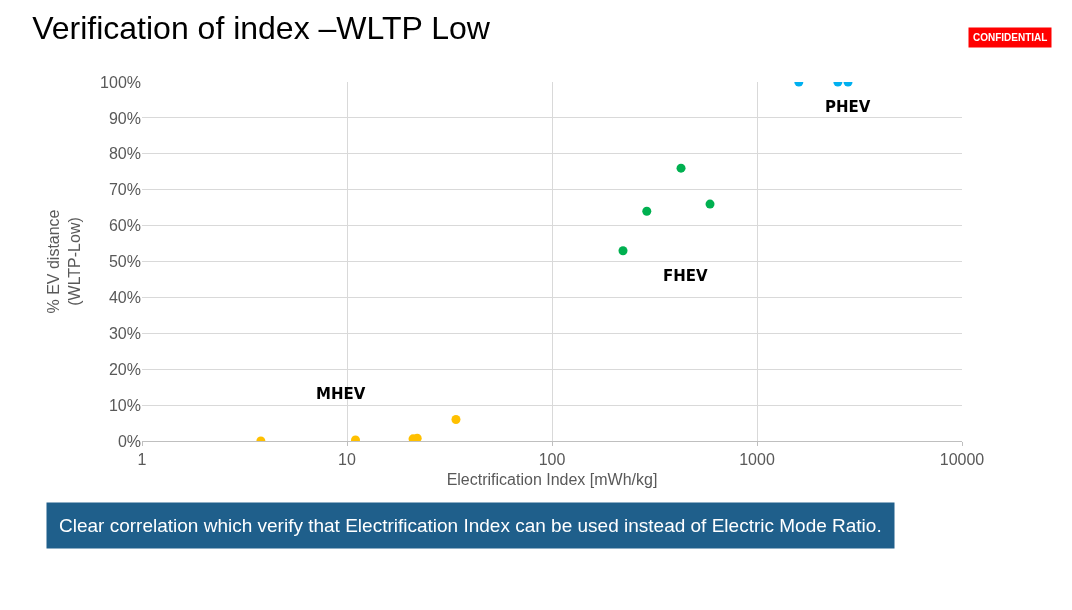 The width and height of the screenshot is (1072, 610). What do you see at coordinates (552, 479) in the screenshot?
I see `x-axis-title: Electrification Index [mWh/kg]` at bounding box center [552, 479].